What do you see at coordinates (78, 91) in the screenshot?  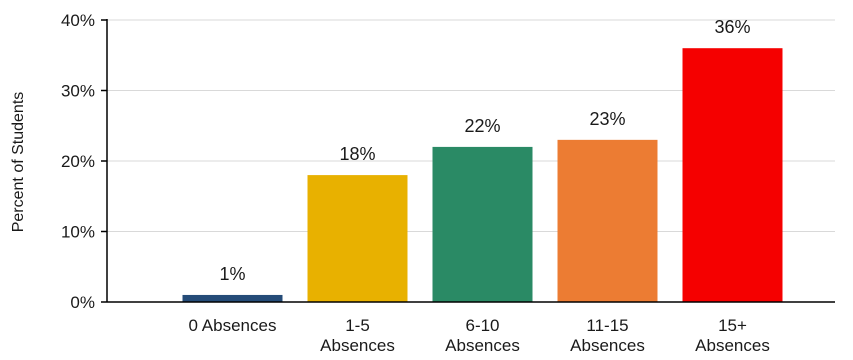 I see `y-tick-label: 30%` at bounding box center [78, 91].